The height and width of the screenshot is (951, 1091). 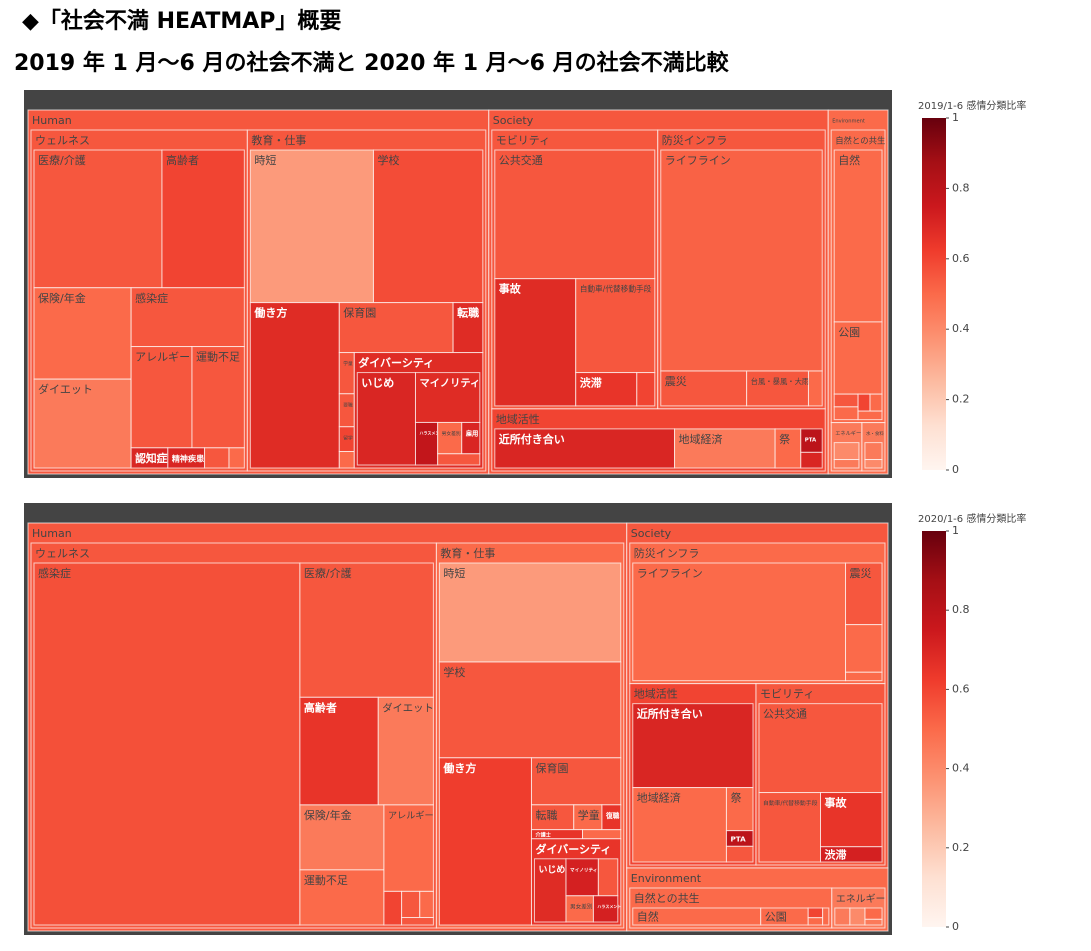 What do you see at coordinates (961, 258) in the screenshot?
I see `colorbar-tick-label: 0.6` at bounding box center [961, 258].